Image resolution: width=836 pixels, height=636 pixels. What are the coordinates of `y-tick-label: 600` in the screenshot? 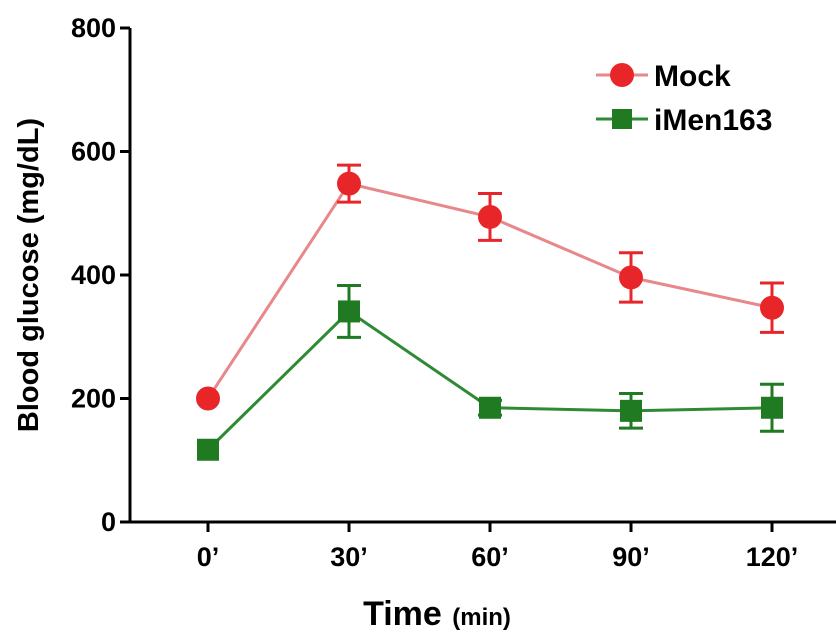 It's located at (93, 152).